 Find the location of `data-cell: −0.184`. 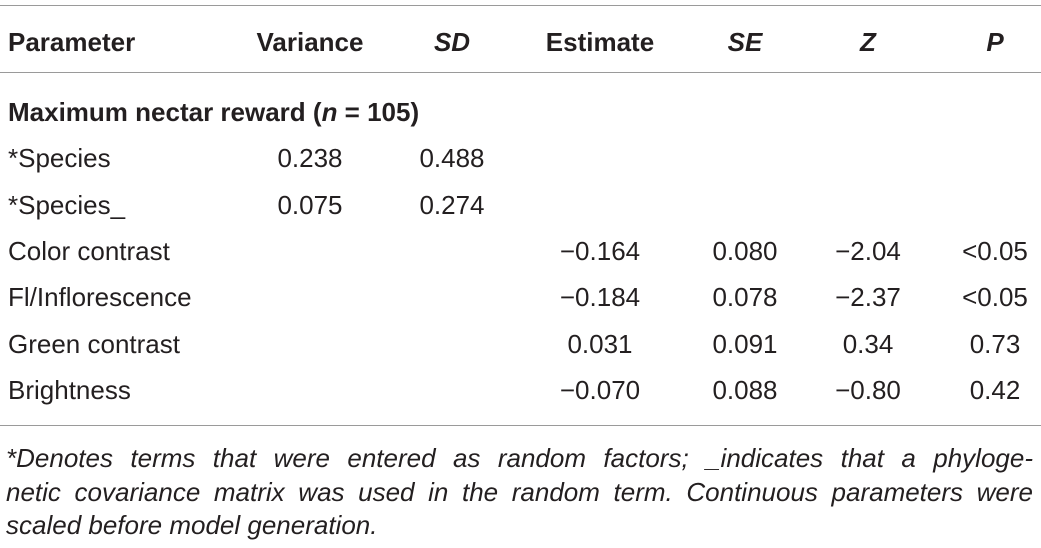

data-cell: −0.184 is located at coordinates (600, 297).